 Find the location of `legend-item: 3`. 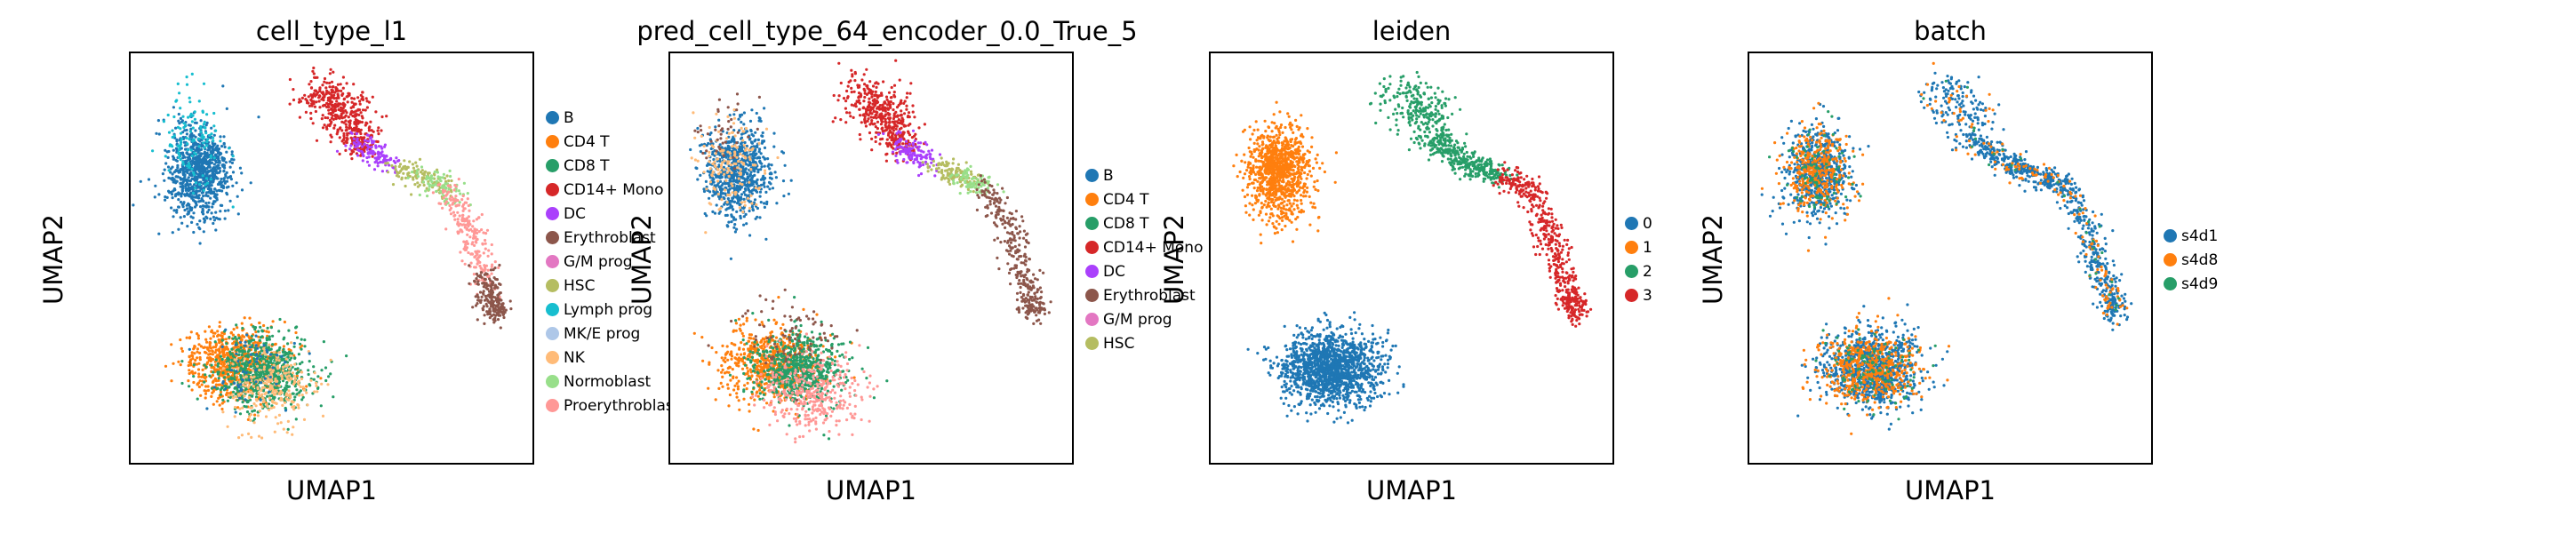

legend-item: 3 is located at coordinates (1638, 295).